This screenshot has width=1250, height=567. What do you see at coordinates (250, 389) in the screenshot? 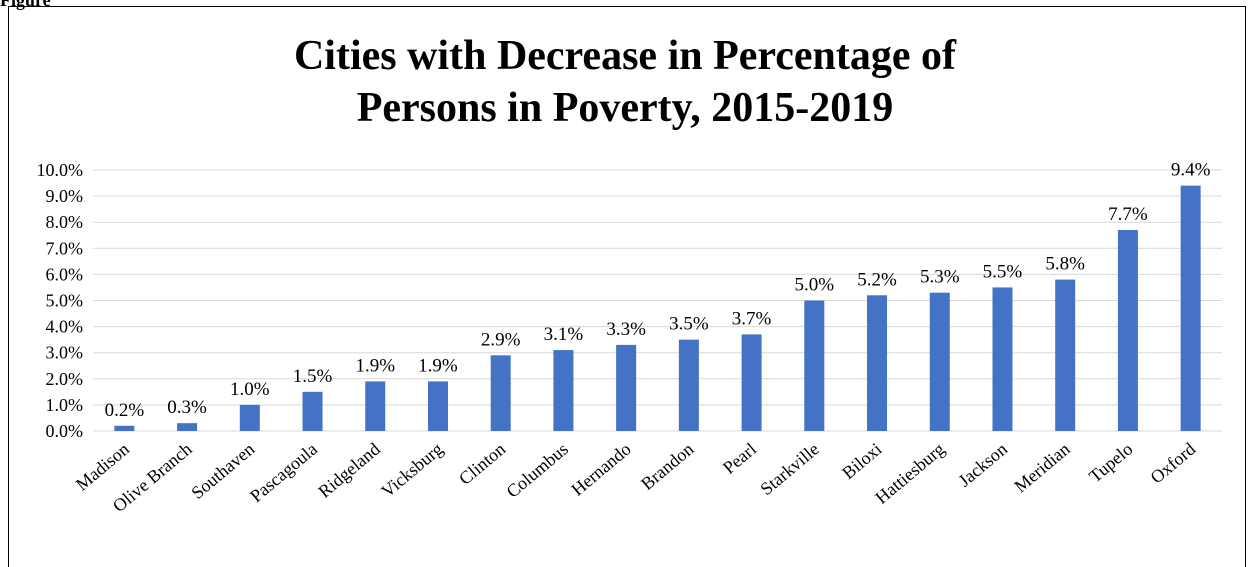
I see `data-label: 1.0%` at bounding box center [250, 389].